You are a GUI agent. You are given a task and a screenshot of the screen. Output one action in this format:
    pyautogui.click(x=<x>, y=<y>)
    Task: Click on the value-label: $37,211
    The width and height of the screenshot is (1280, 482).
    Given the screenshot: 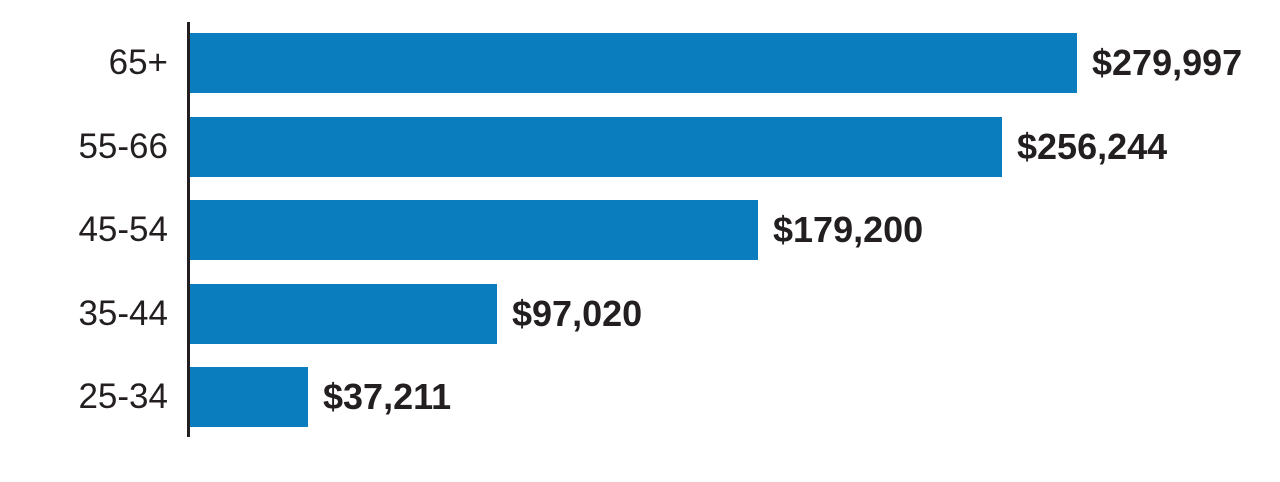 What is the action you would take?
    pyautogui.click(x=387, y=396)
    